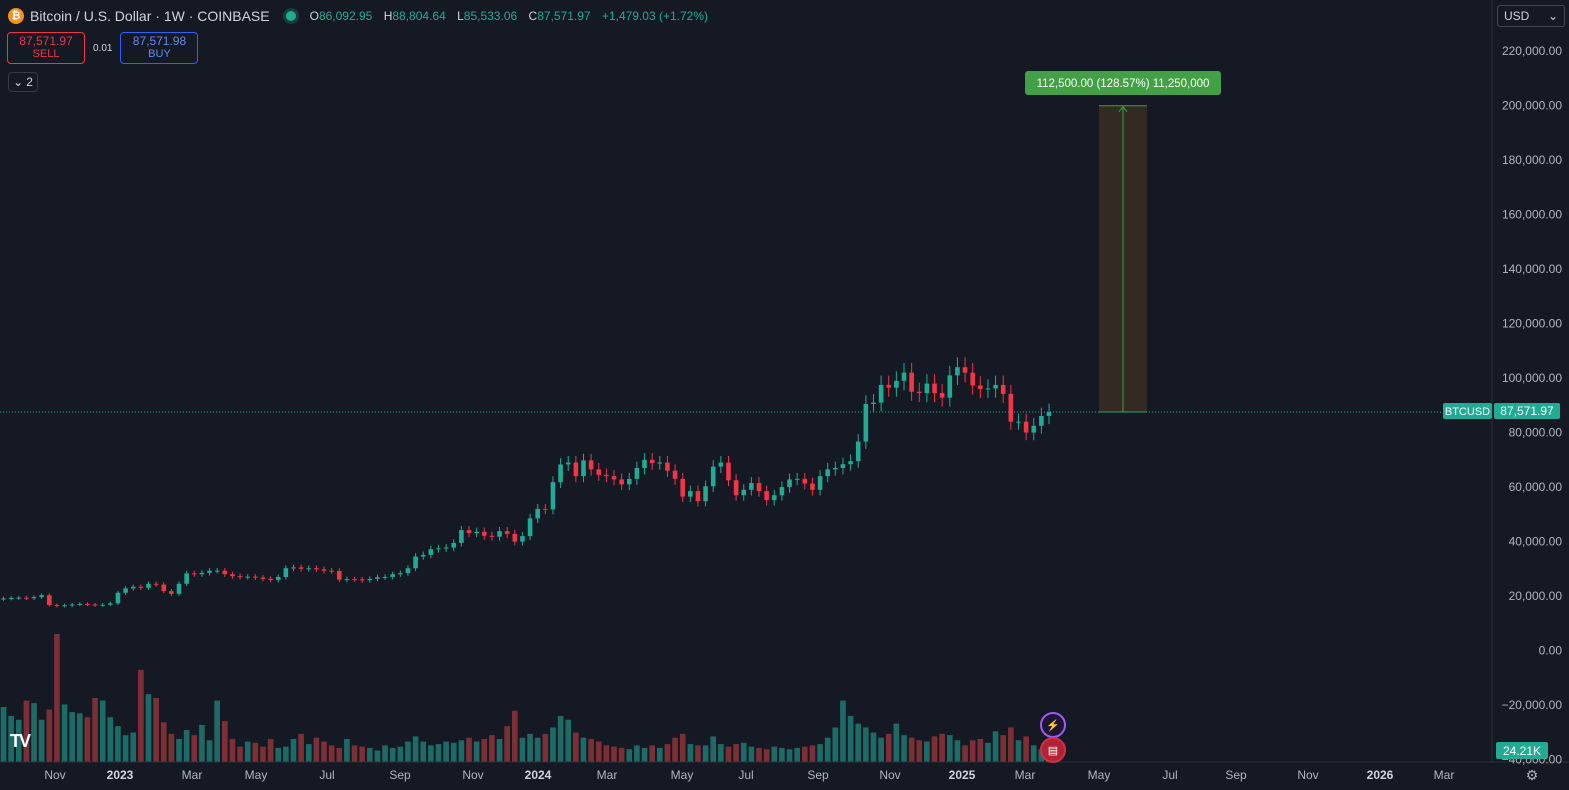 This screenshot has width=1569, height=790. What do you see at coordinates (1053, 725) in the screenshot?
I see `flash-event-icon: ⚡` at bounding box center [1053, 725].